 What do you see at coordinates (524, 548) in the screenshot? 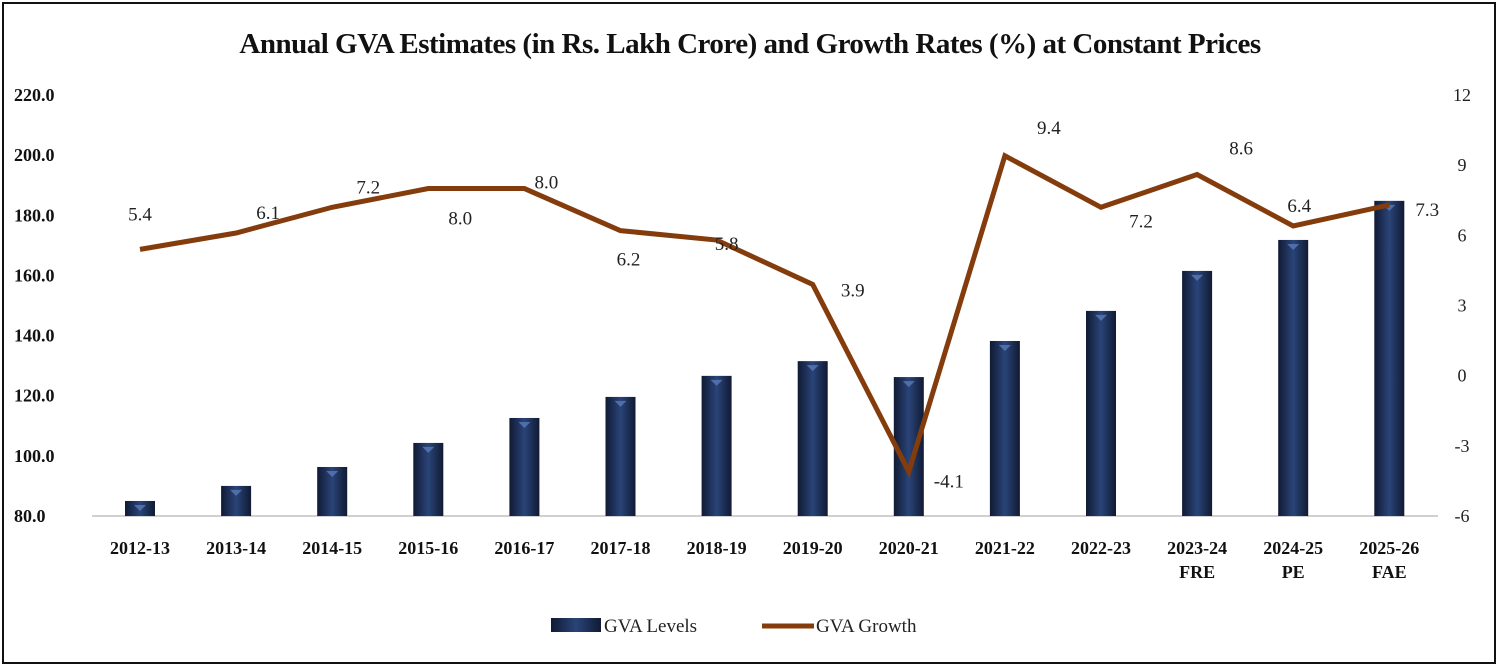
I see `x-tick-label: 2016-17` at bounding box center [524, 548].